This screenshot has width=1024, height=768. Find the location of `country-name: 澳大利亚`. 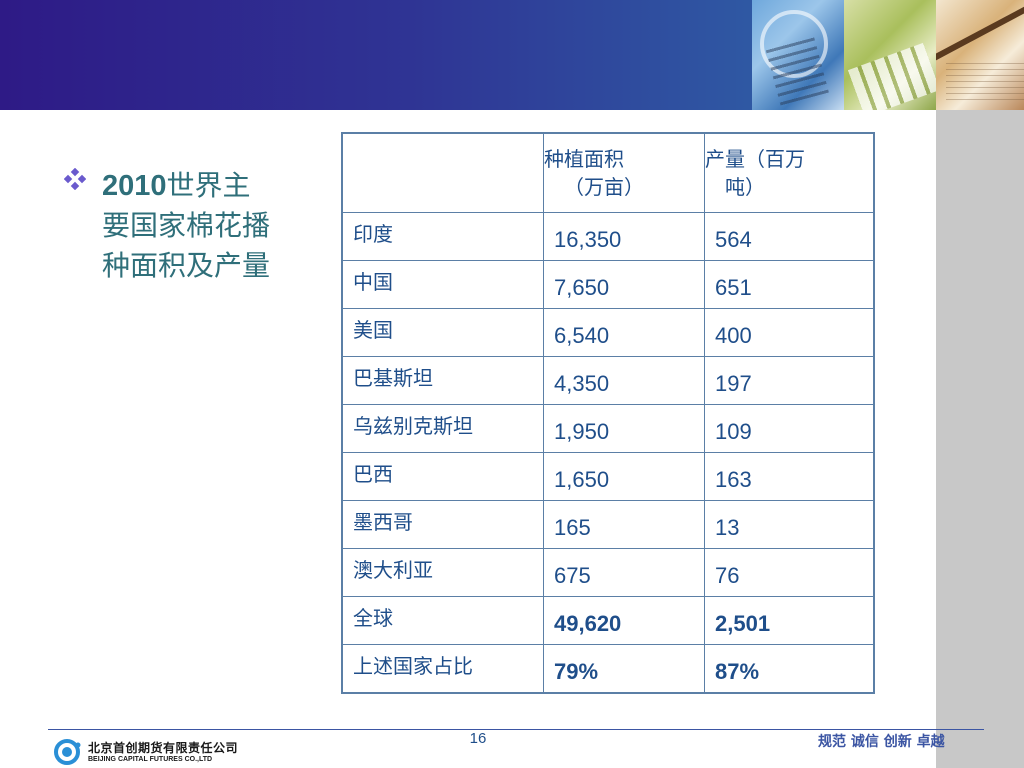

country-name: 澳大利亚 is located at coordinates (393, 570).